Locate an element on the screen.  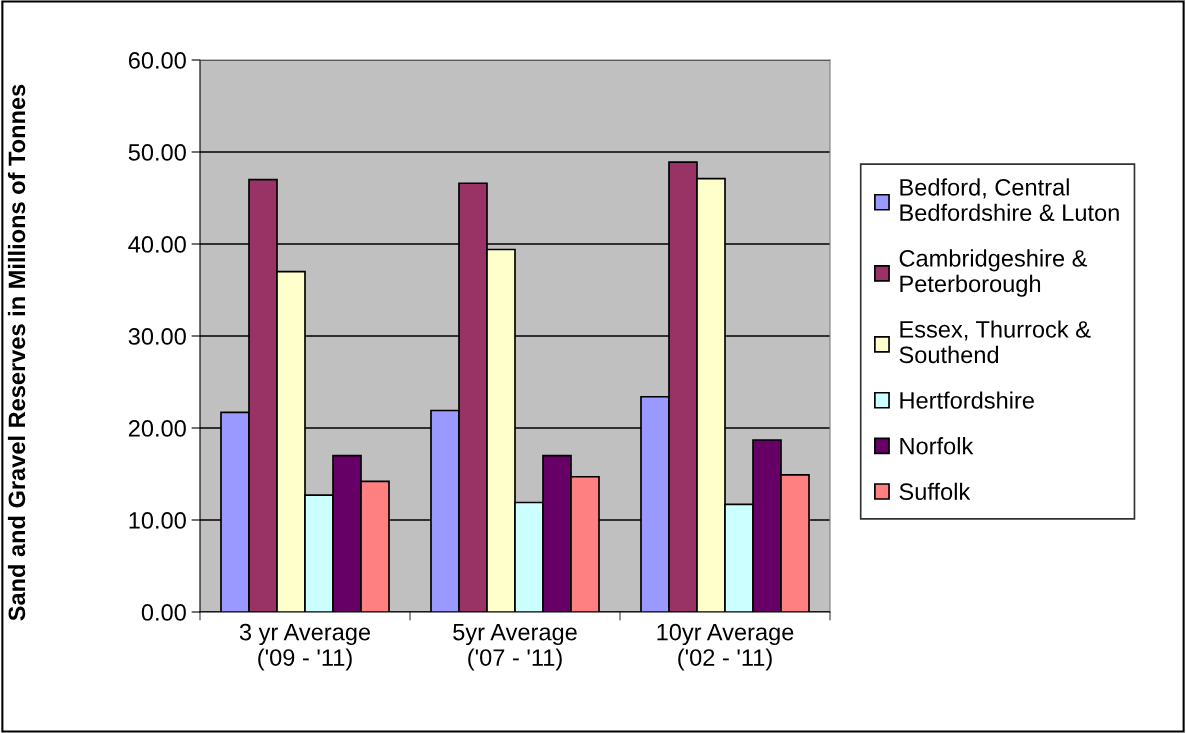
y-tick-label: 20.00 is located at coordinates (157, 428).